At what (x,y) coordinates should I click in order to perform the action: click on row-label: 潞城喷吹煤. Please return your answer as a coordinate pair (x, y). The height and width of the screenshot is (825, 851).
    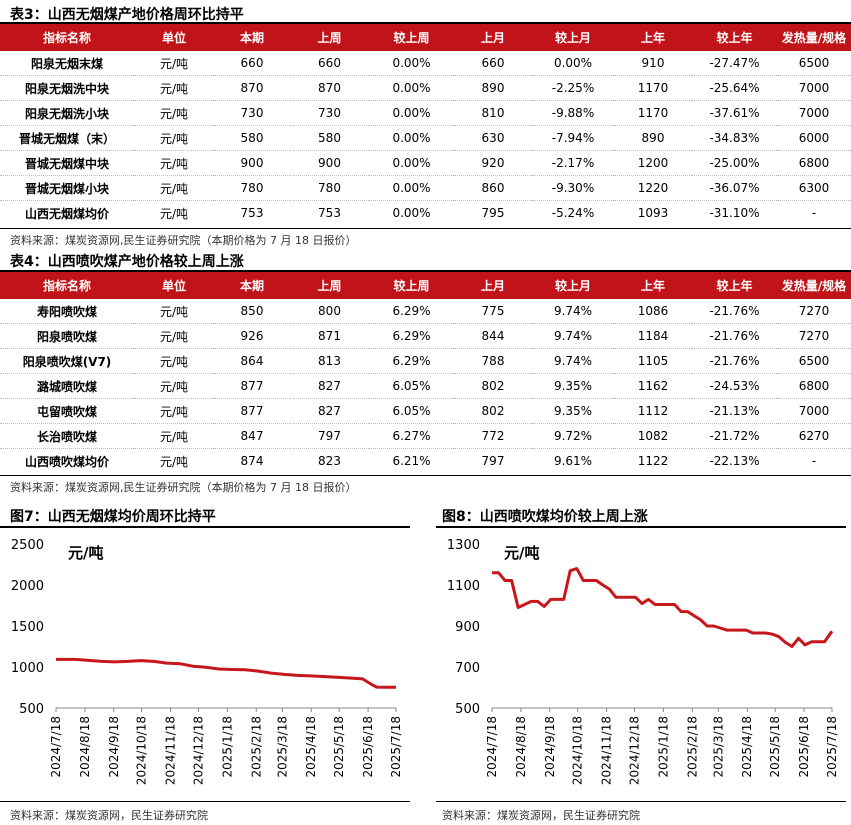
    Looking at the image, I should click on (67, 386).